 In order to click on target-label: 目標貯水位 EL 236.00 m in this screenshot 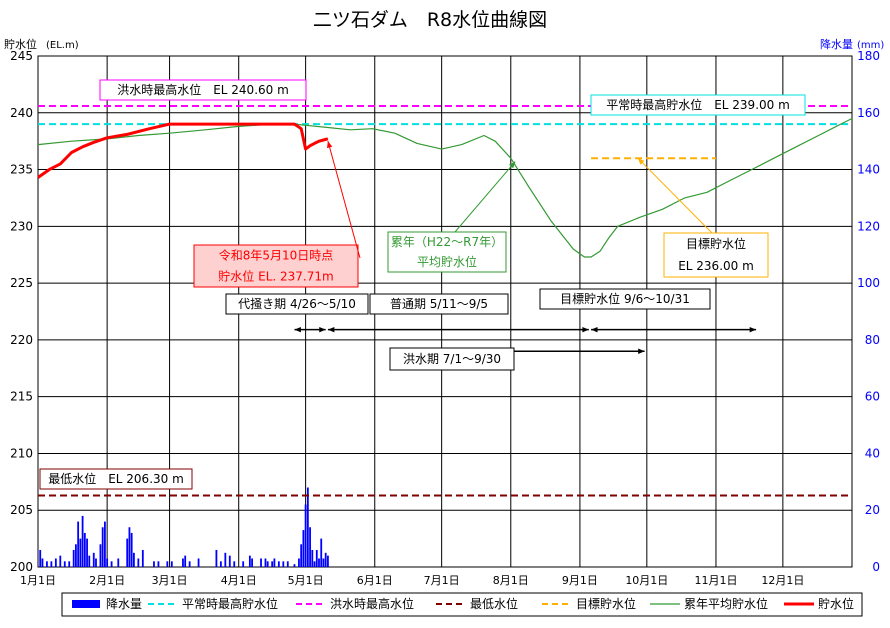, I will do `click(716, 255)`.